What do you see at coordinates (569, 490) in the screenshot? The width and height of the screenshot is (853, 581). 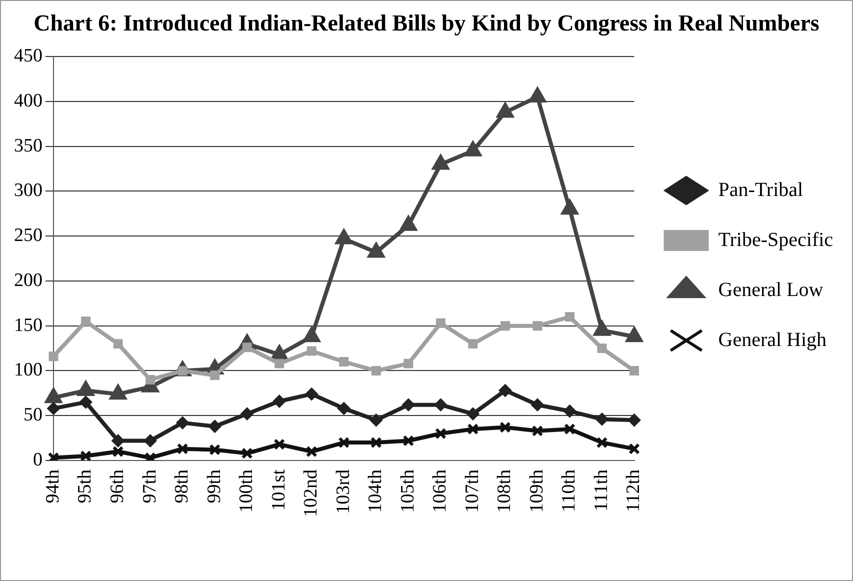 I see `x-tick-label: 110th` at bounding box center [569, 490].